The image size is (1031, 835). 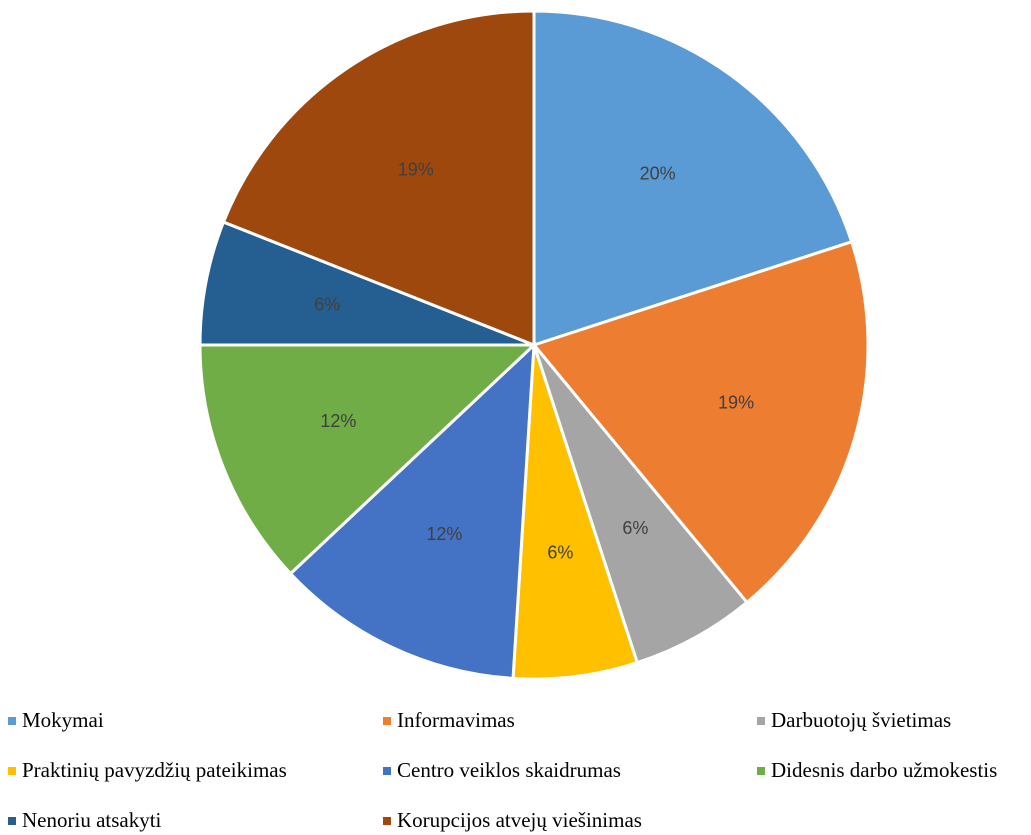 I want to click on legend-label: Centro veiklos skaidrumas, so click(x=509, y=770).